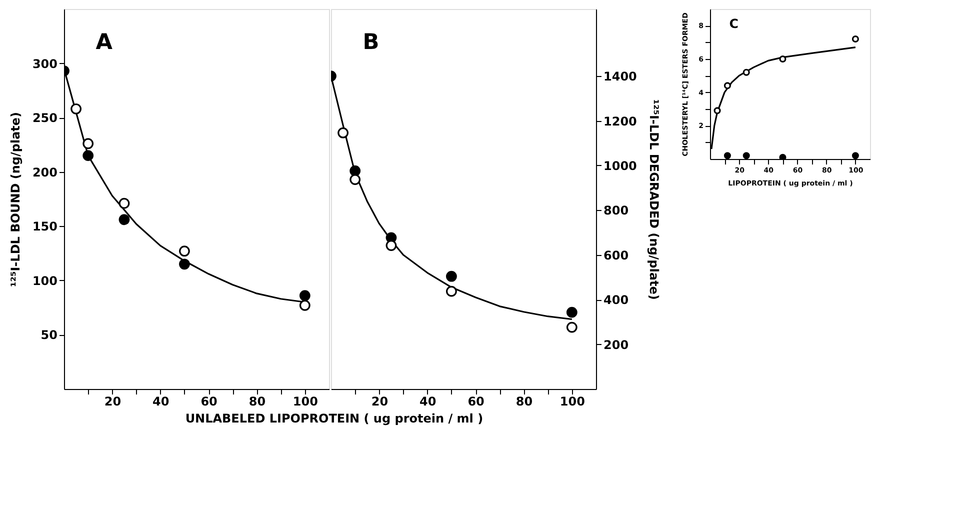 The image size is (971, 511). What do you see at coordinates (45, 118) in the screenshot?
I see `y-tick-label: 250` at bounding box center [45, 118].